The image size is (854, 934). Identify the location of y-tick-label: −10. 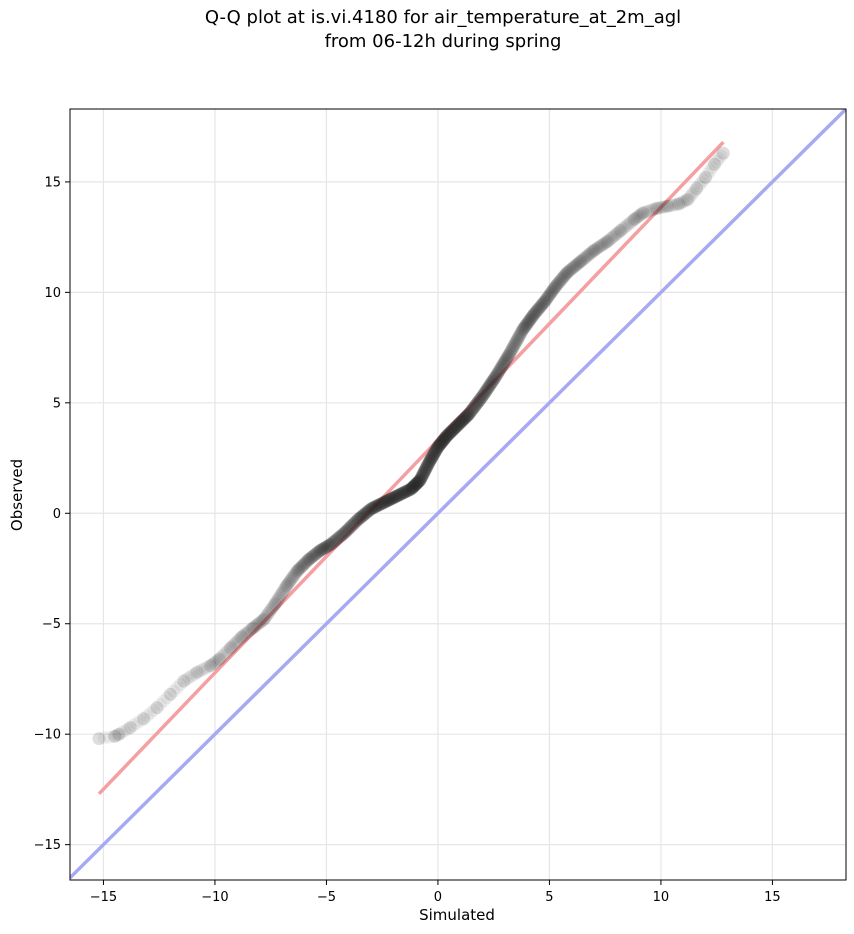
(47, 735).